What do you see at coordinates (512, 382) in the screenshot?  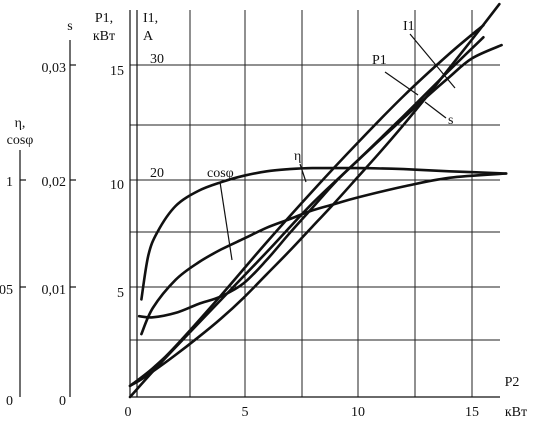 I see `x-axis-label: P2` at bounding box center [512, 382].